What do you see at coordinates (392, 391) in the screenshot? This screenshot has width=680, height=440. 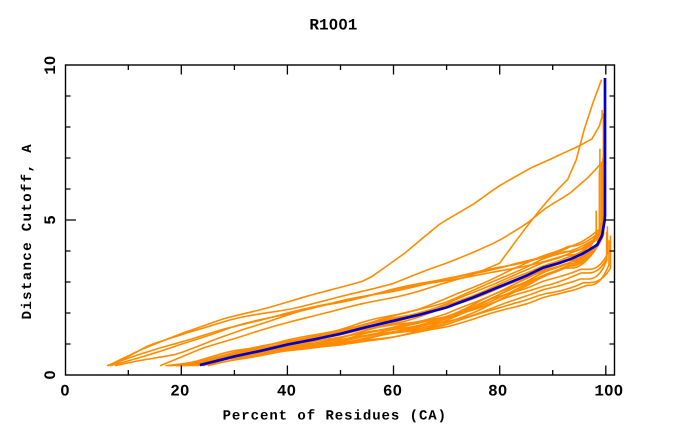 I see `svg-text: 60` at bounding box center [392, 391].